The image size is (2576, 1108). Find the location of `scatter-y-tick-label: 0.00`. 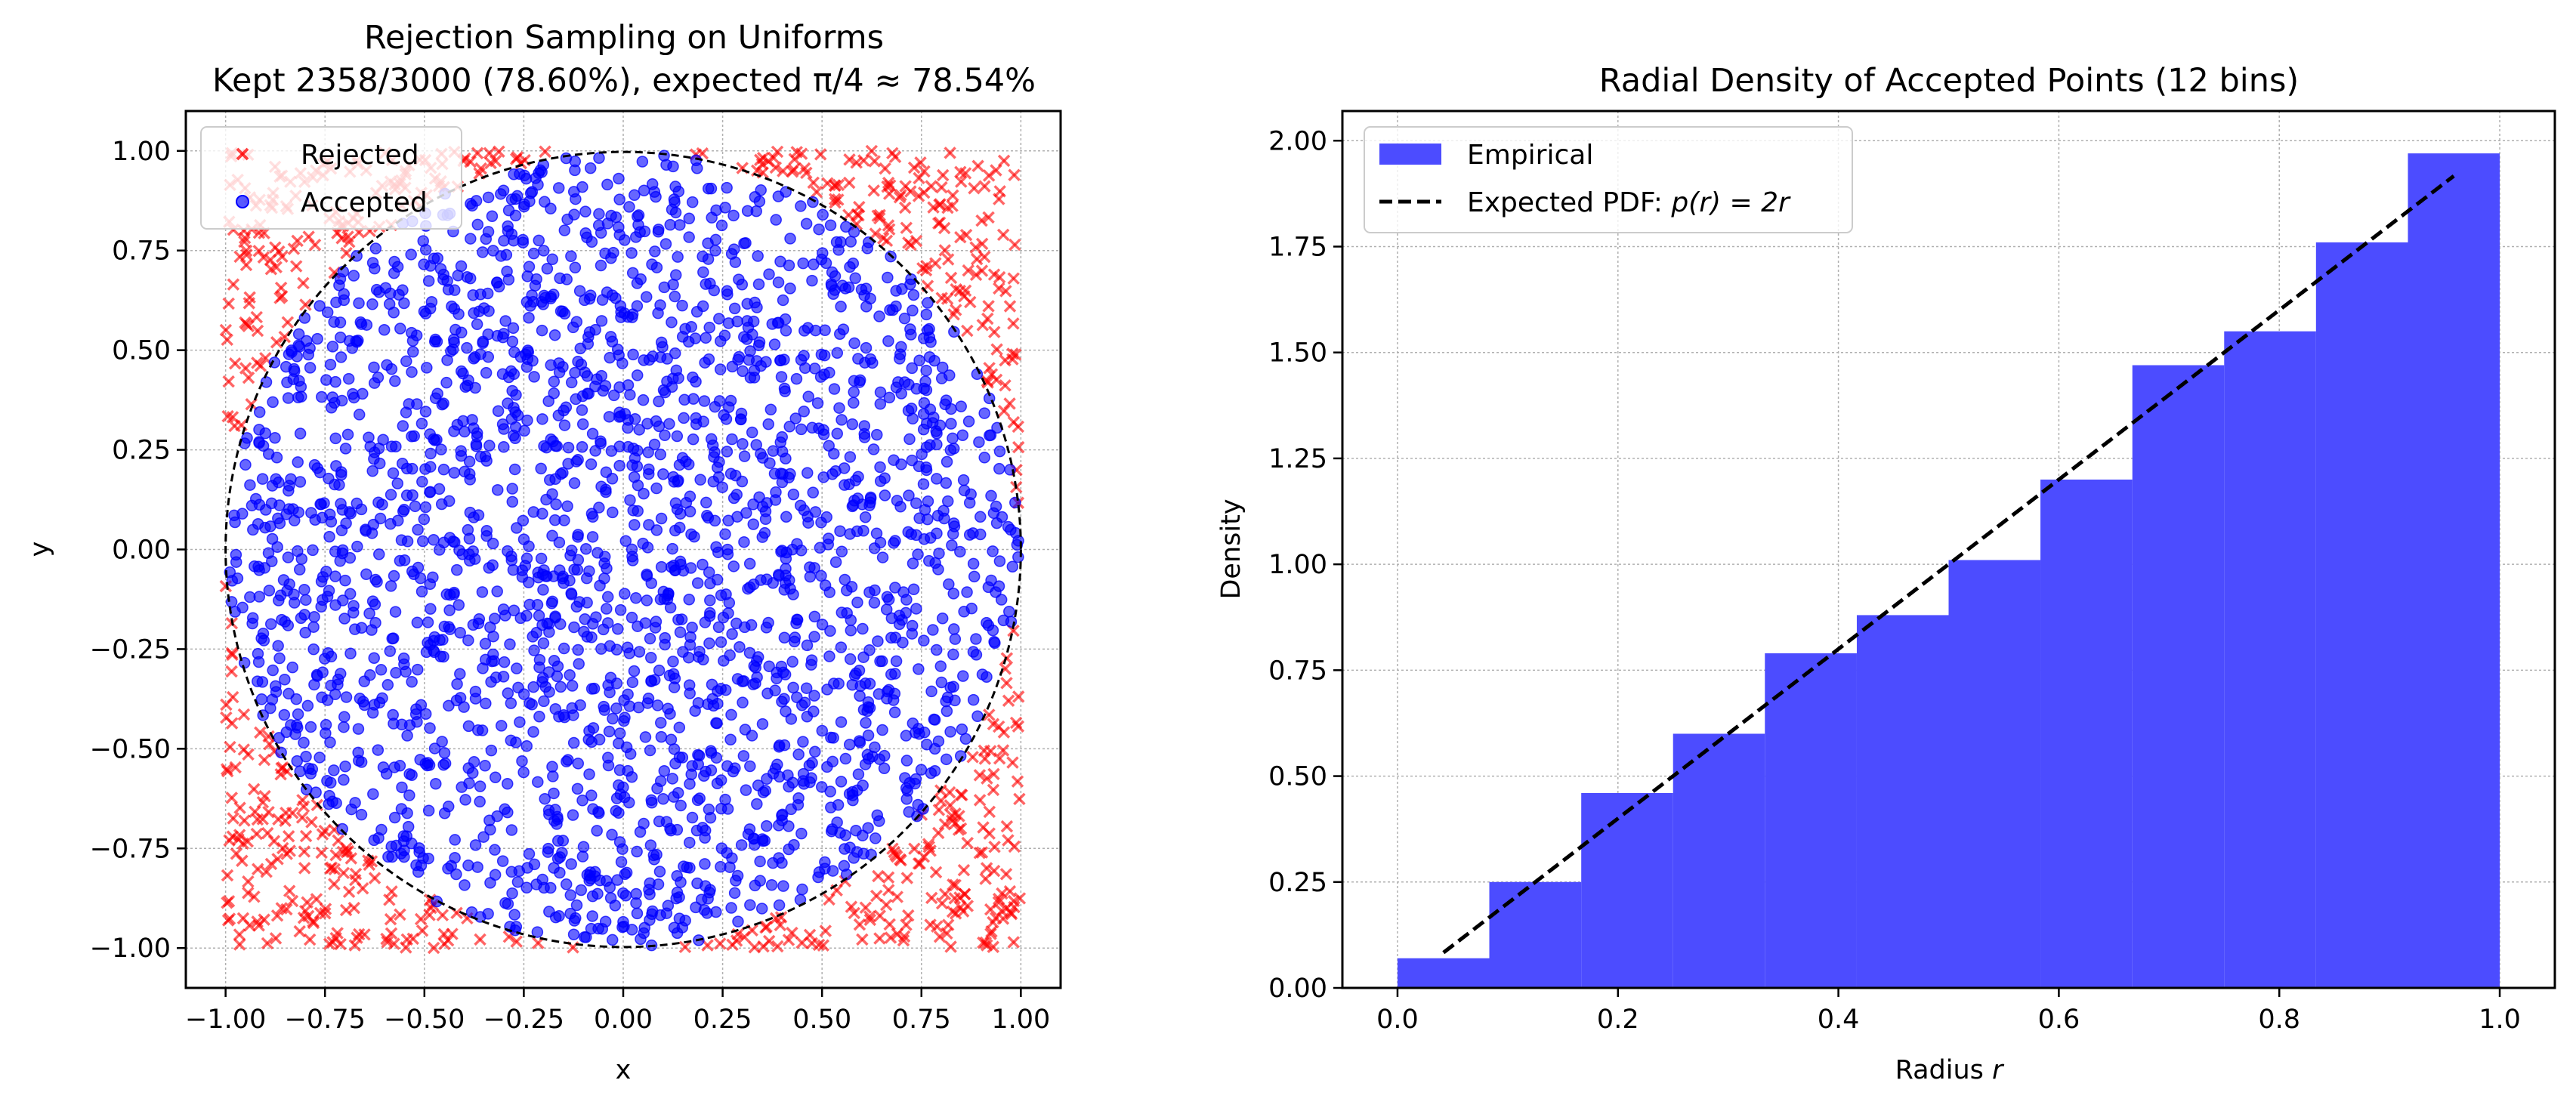

scatter-y-tick-label: 0.00 is located at coordinates (141, 550).